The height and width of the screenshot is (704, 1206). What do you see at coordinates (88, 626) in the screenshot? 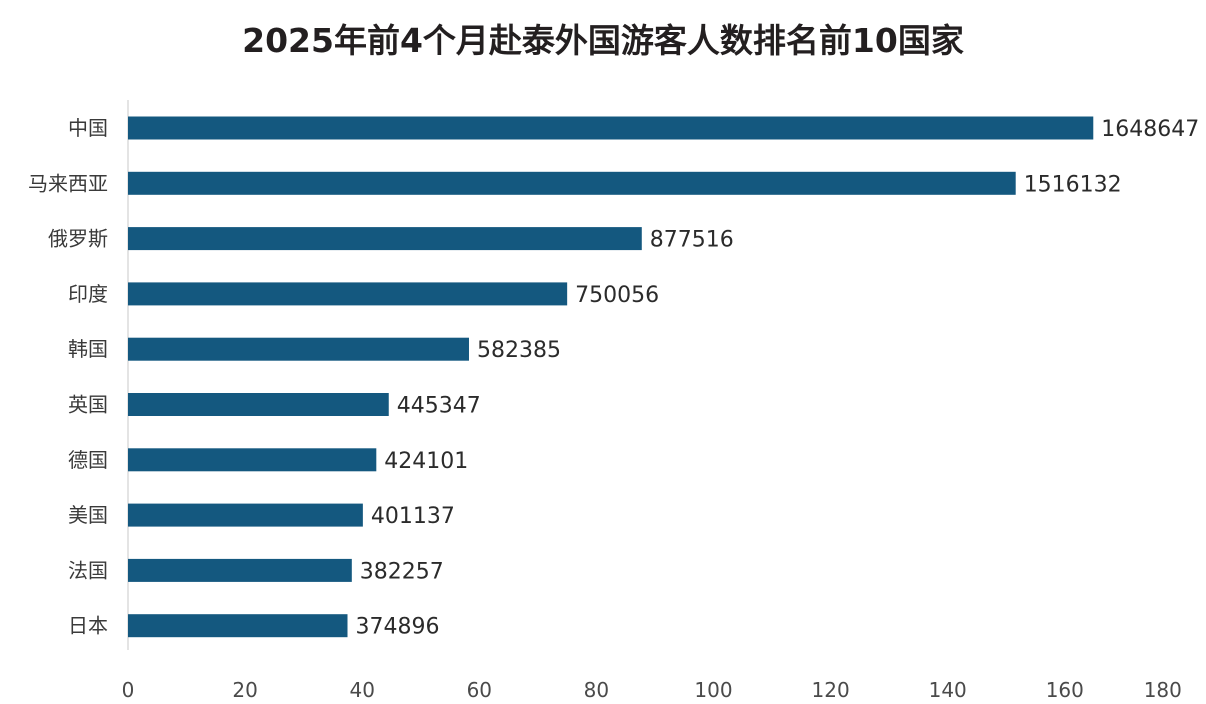
I see `category-label: 日本` at bounding box center [88, 626].